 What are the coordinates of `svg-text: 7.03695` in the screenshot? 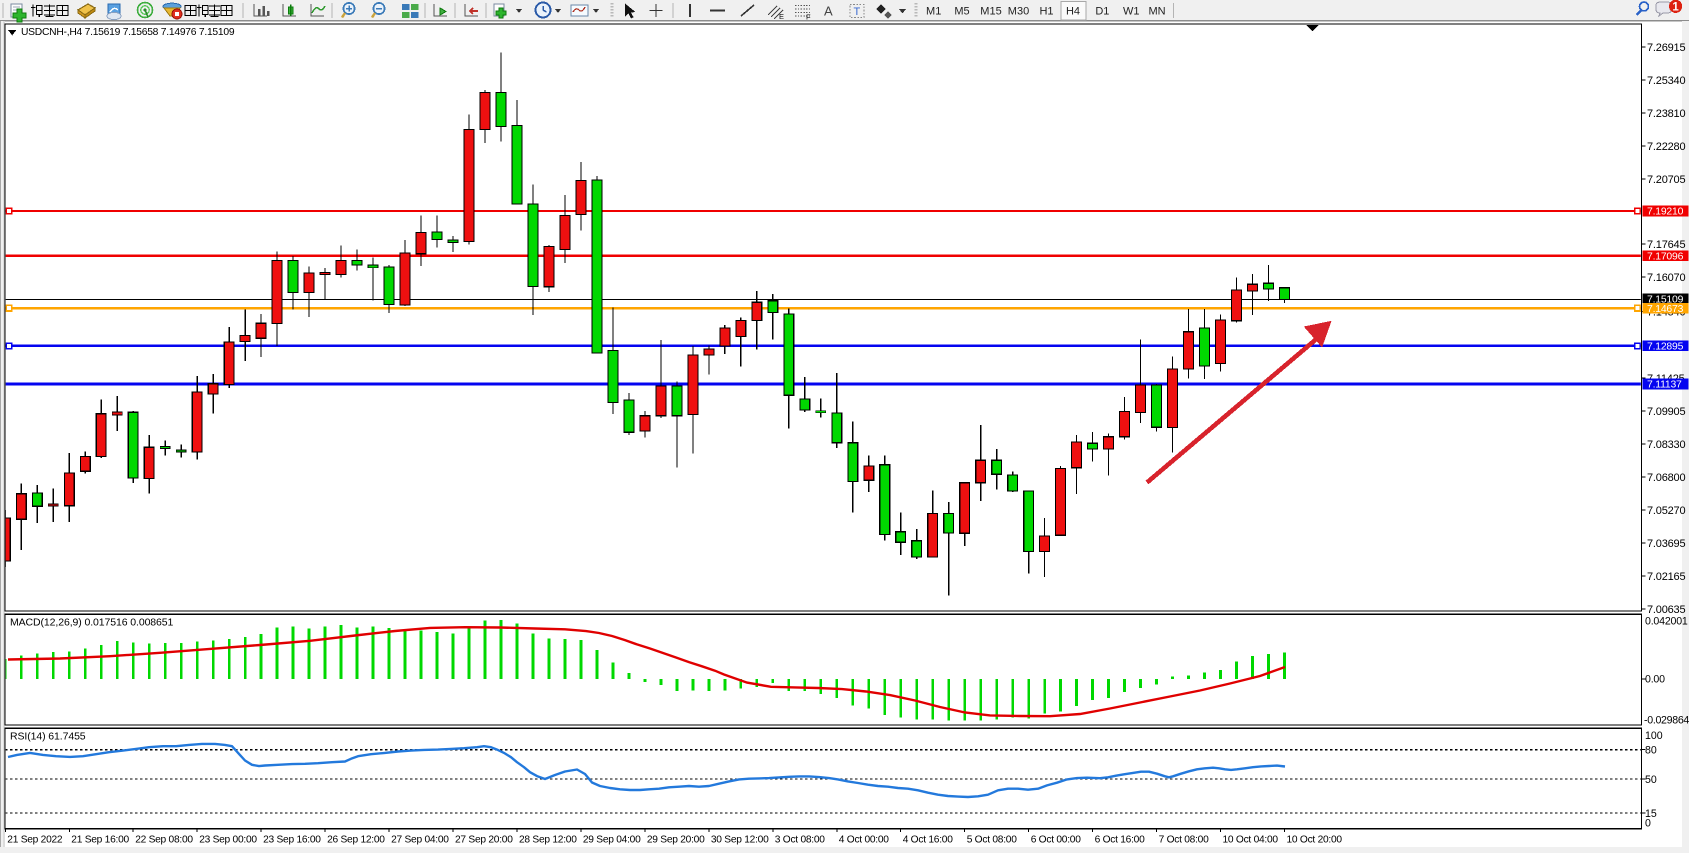 It's located at (1666, 544).